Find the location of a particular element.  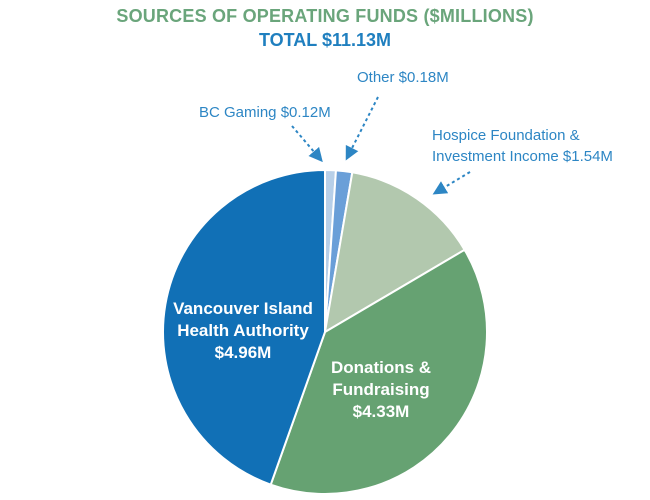

leader-arrow-hospice-foundation-and-investment-income is located at coordinates (451, 183).